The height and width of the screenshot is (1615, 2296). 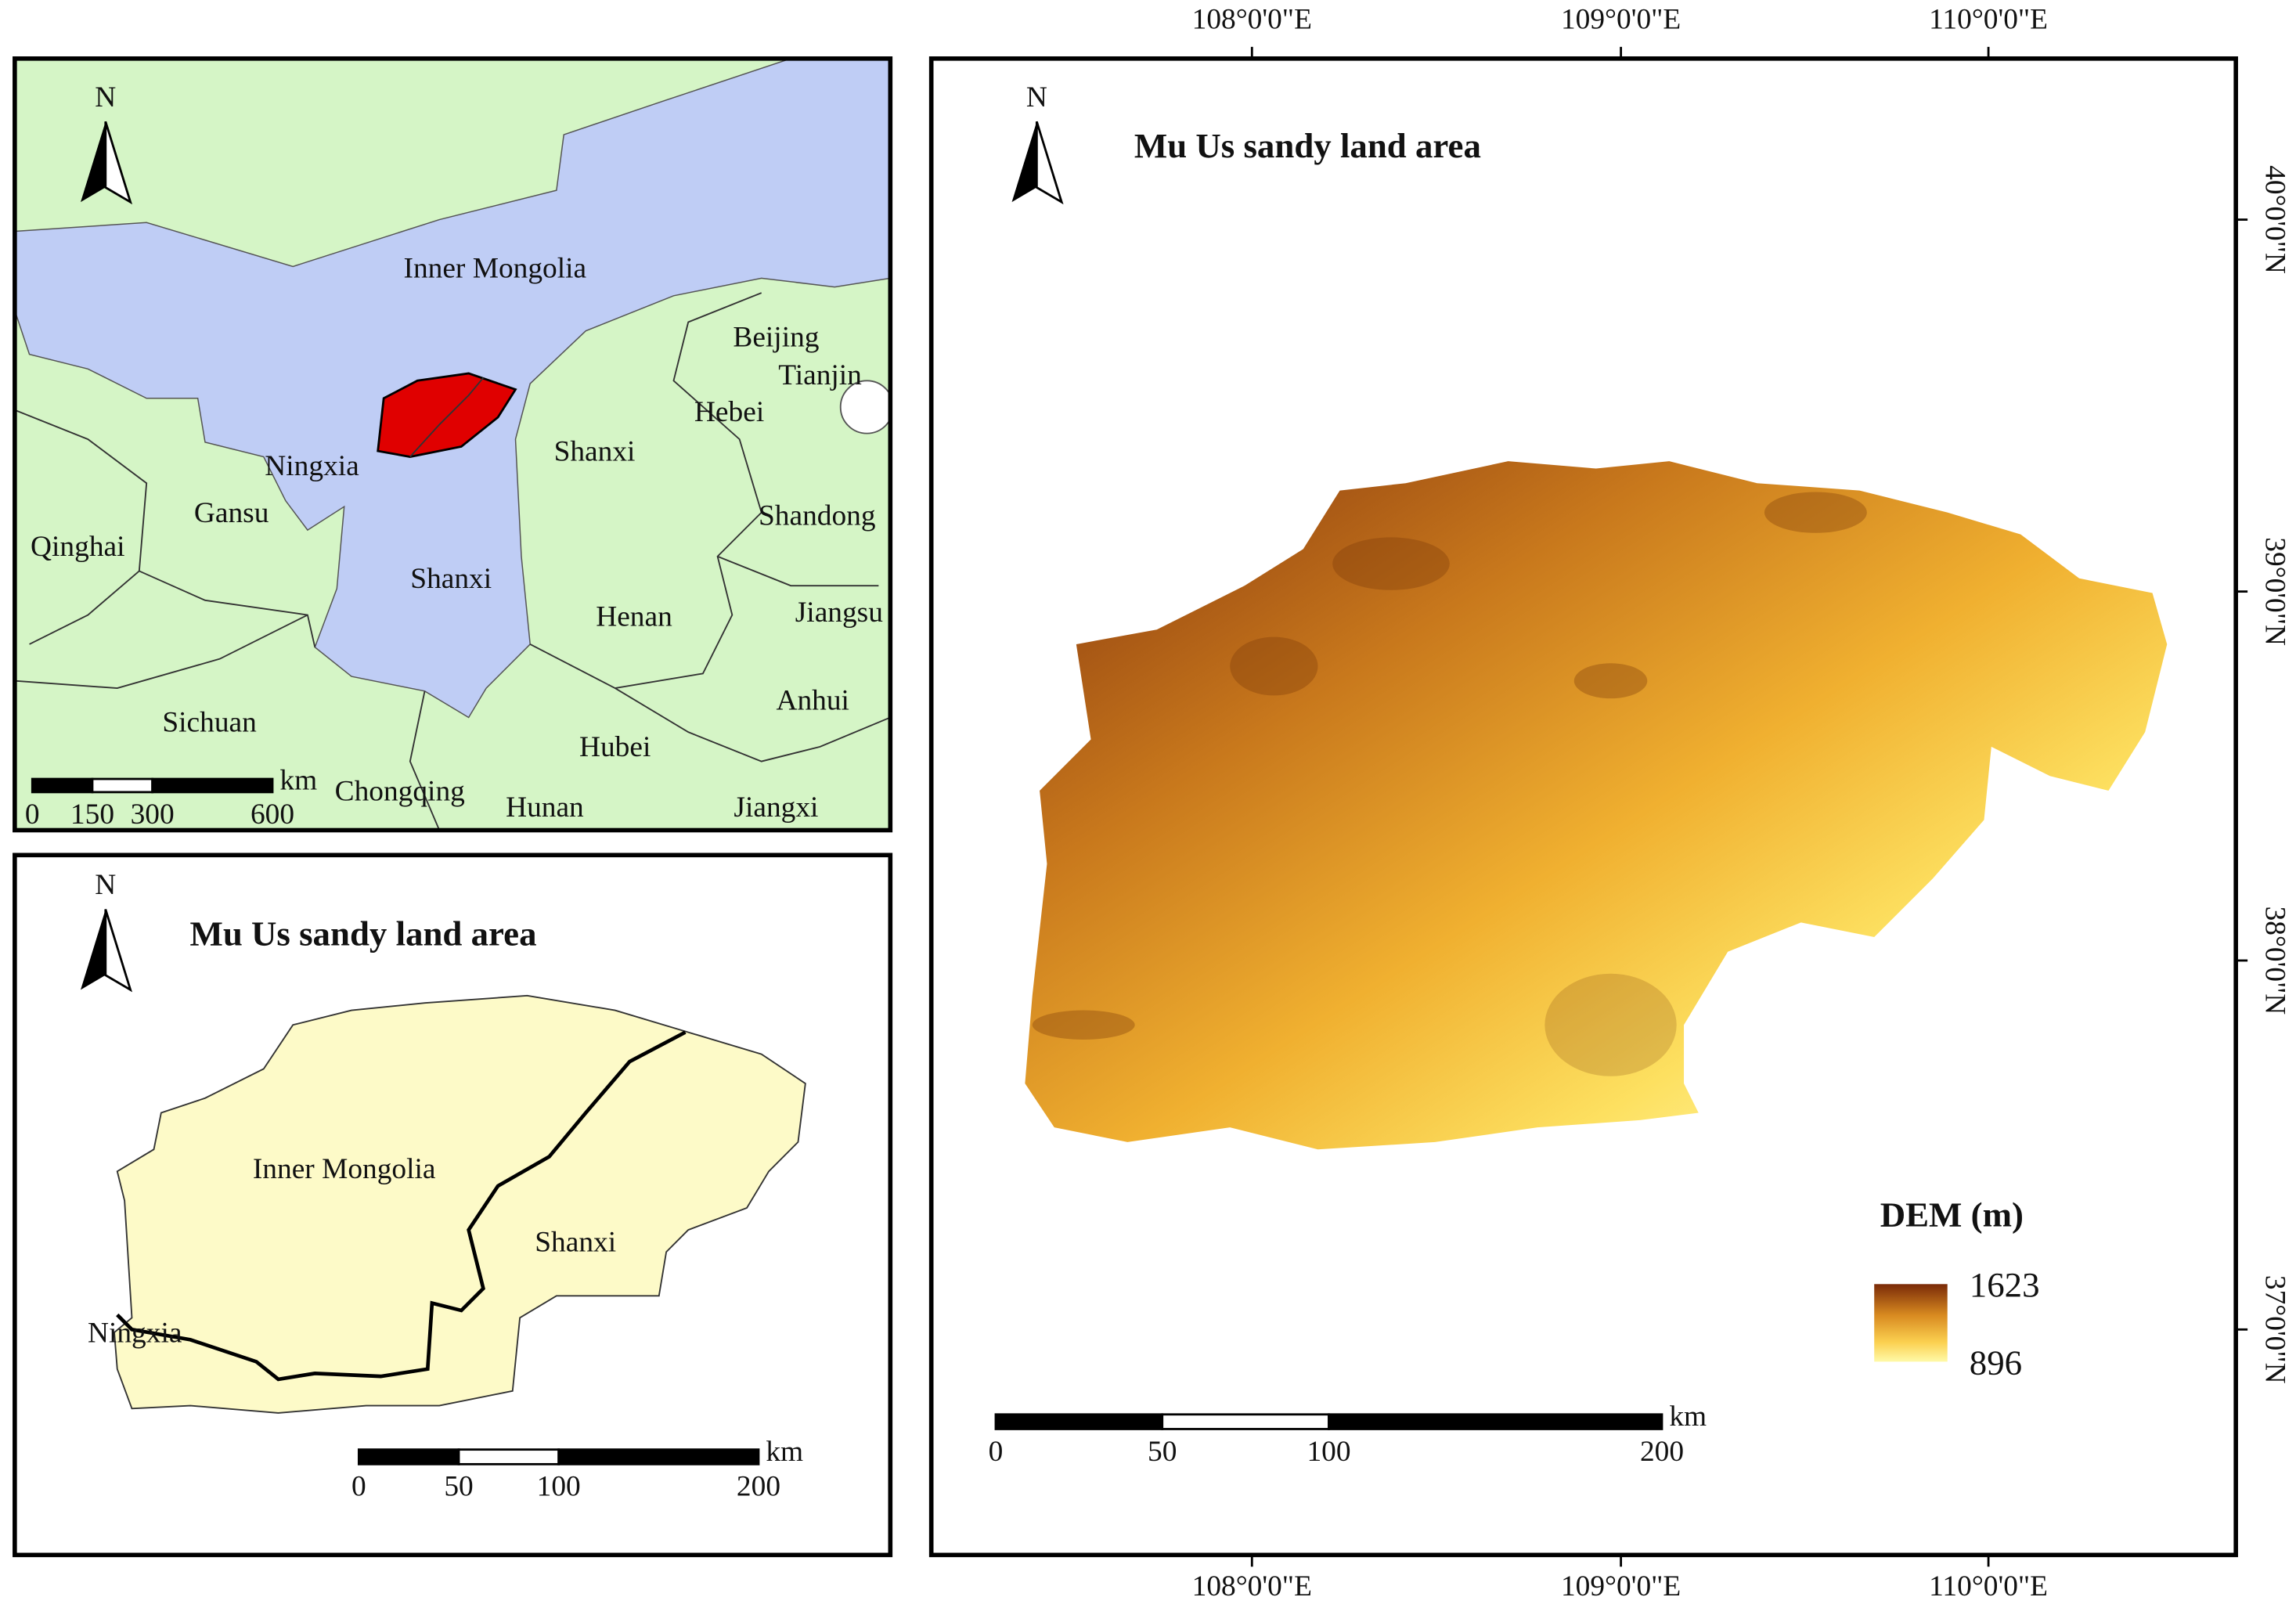 What do you see at coordinates (1449, 784) in the screenshot?
I see `dem-relief` at bounding box center [1449, 784].